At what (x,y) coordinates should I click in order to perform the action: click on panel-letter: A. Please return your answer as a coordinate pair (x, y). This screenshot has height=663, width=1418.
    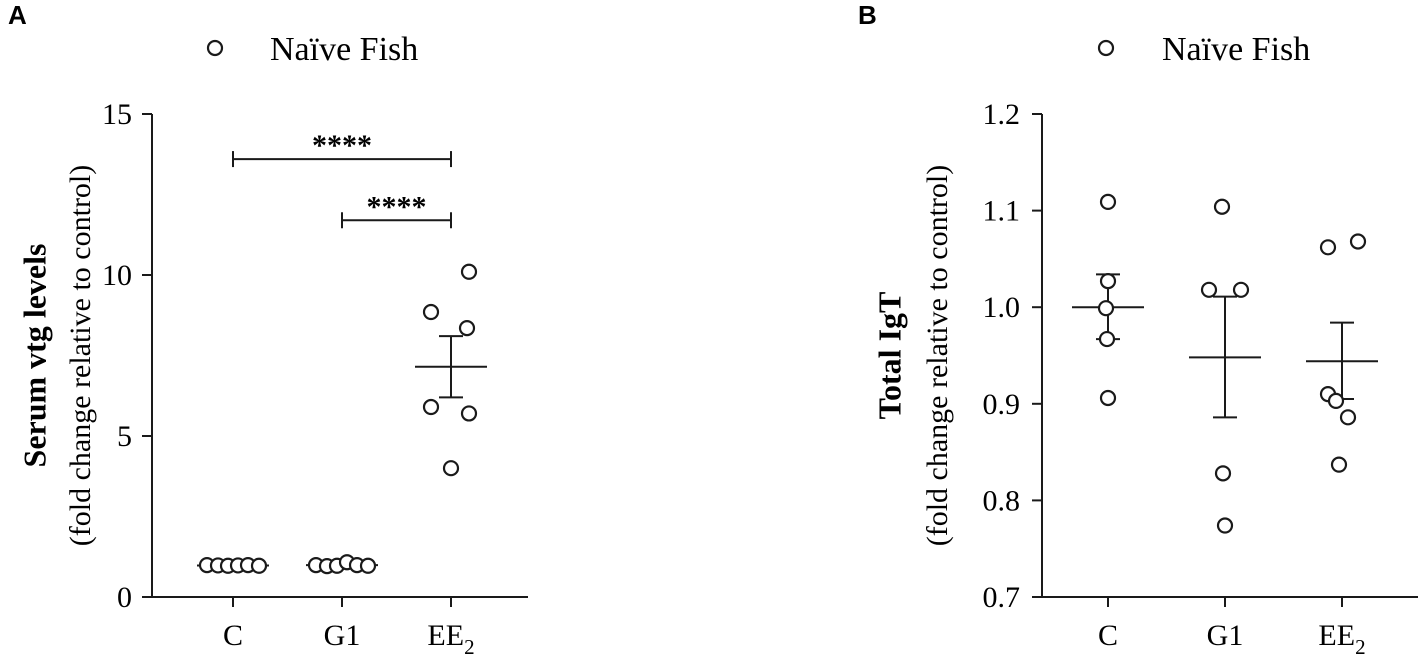
    Looking at the image, I should click on (17, 15).